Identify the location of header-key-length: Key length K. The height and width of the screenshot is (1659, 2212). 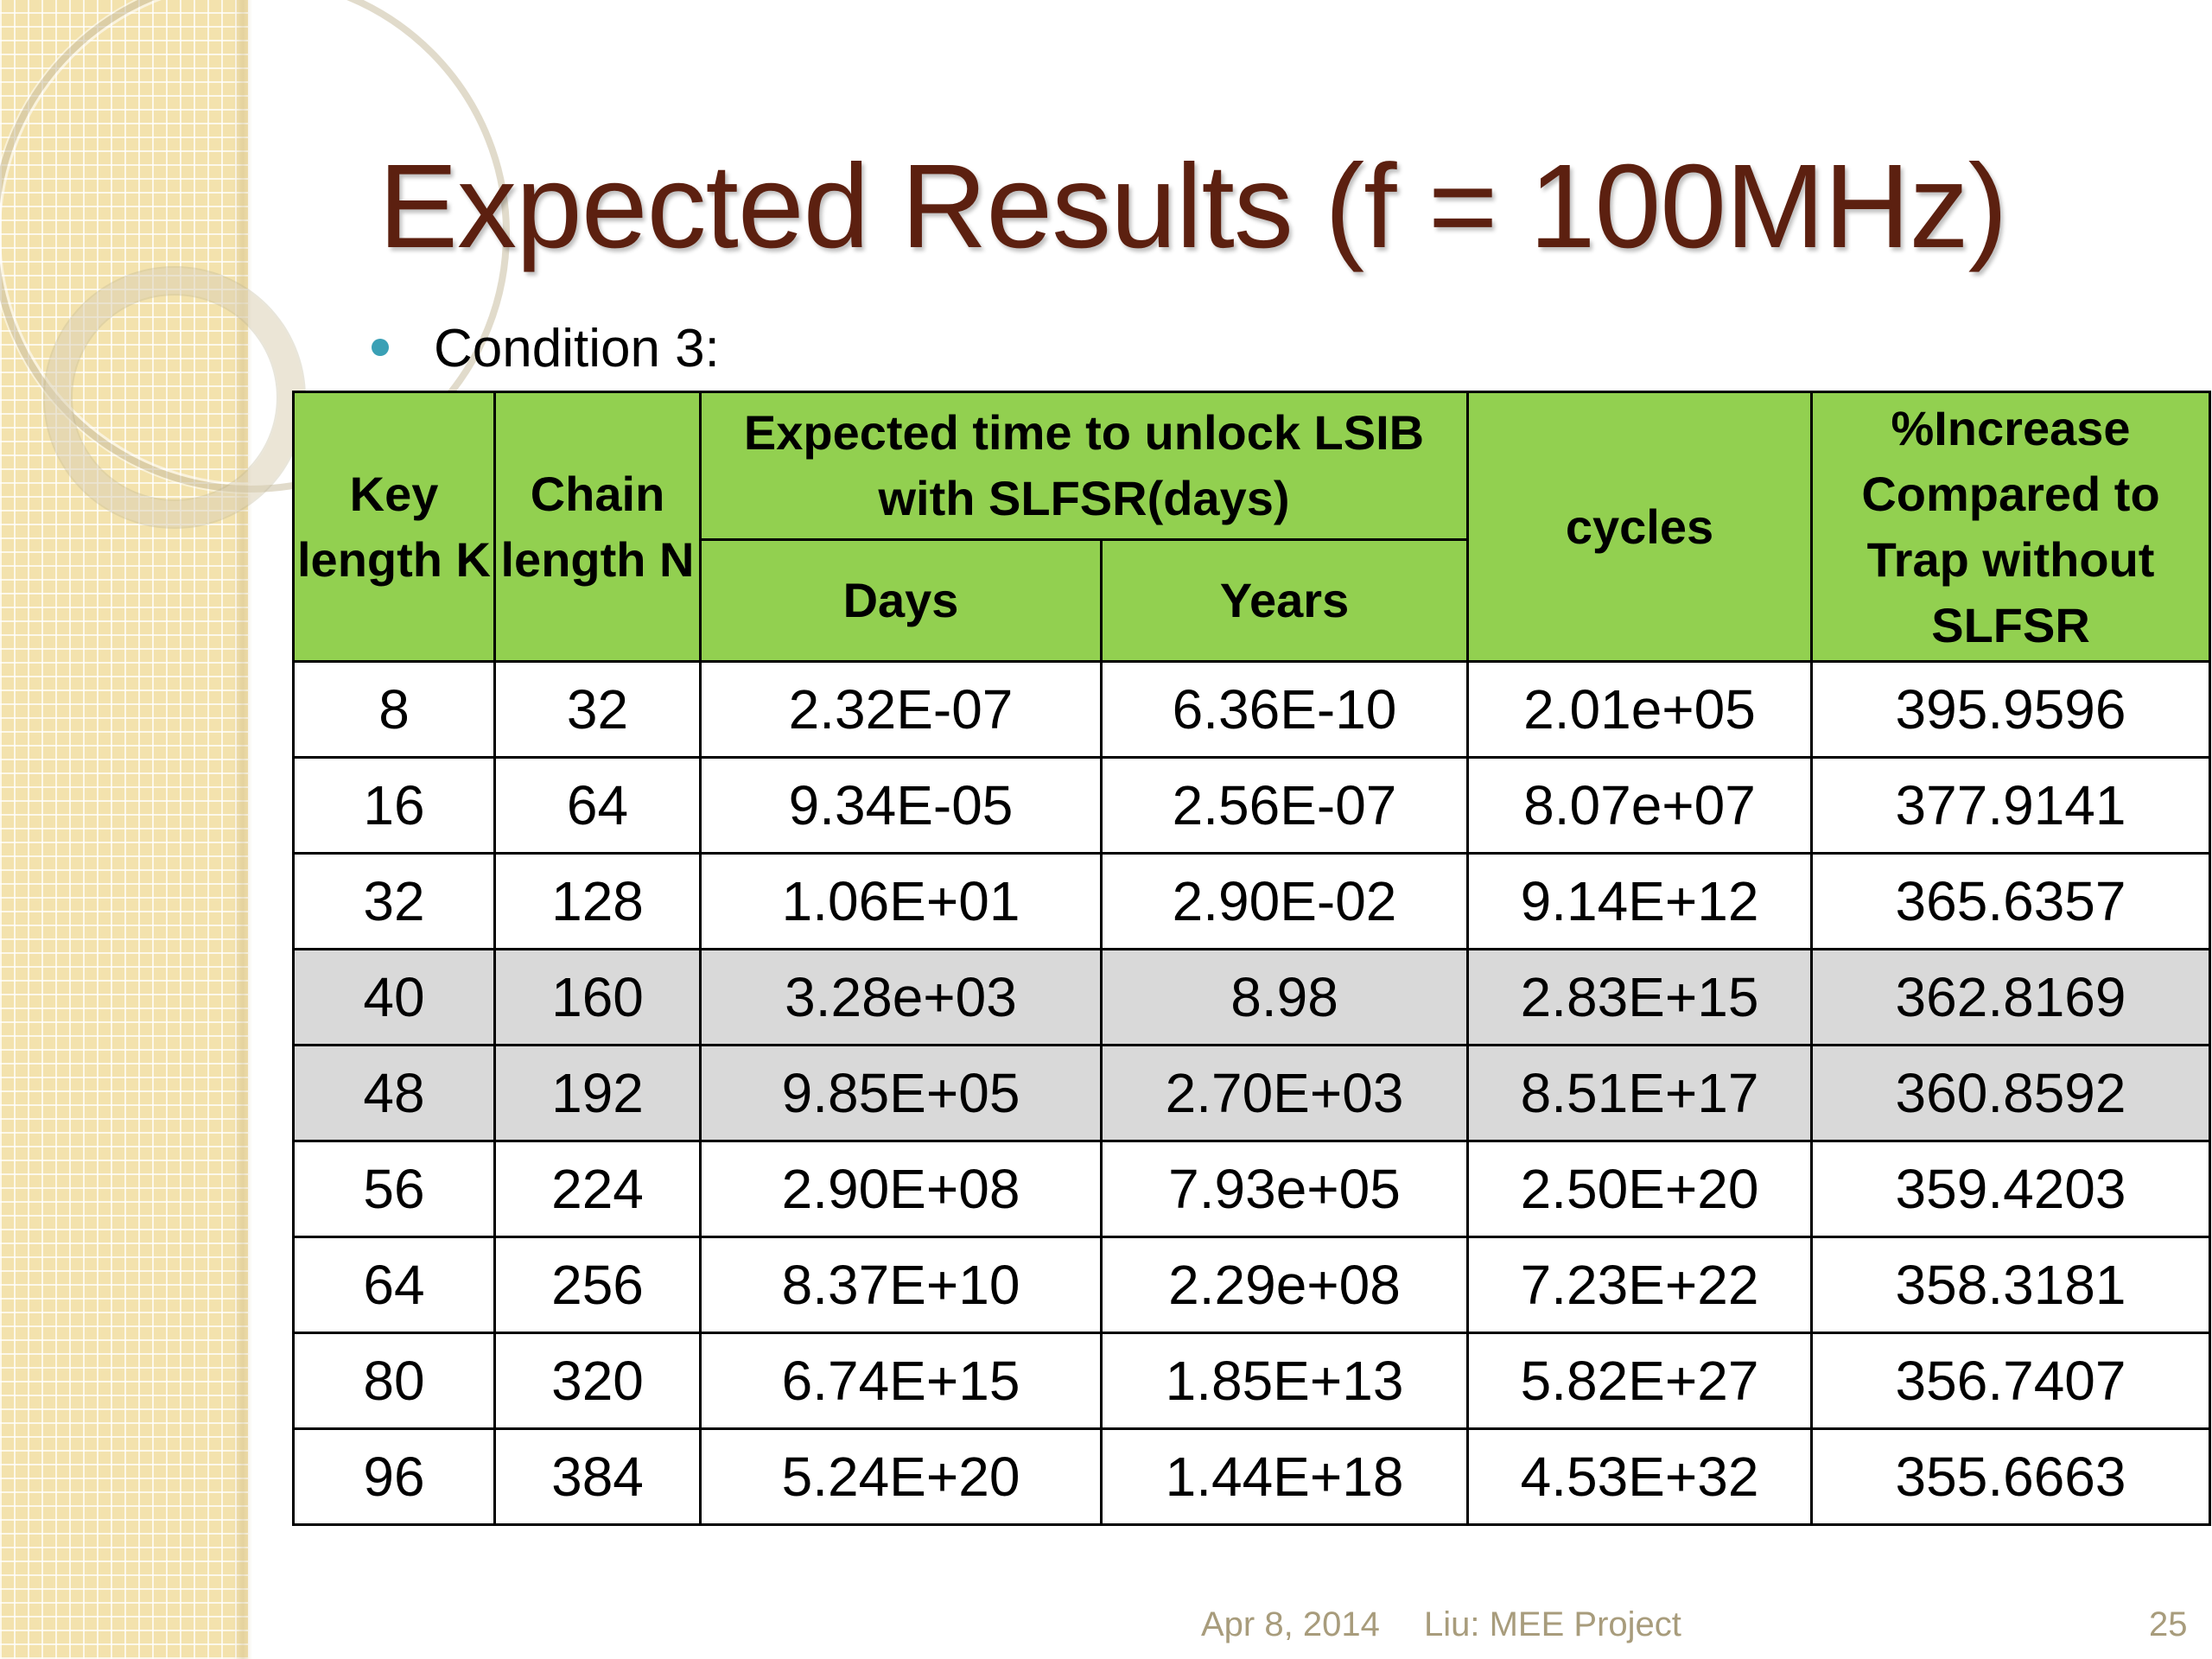
(394, 527).